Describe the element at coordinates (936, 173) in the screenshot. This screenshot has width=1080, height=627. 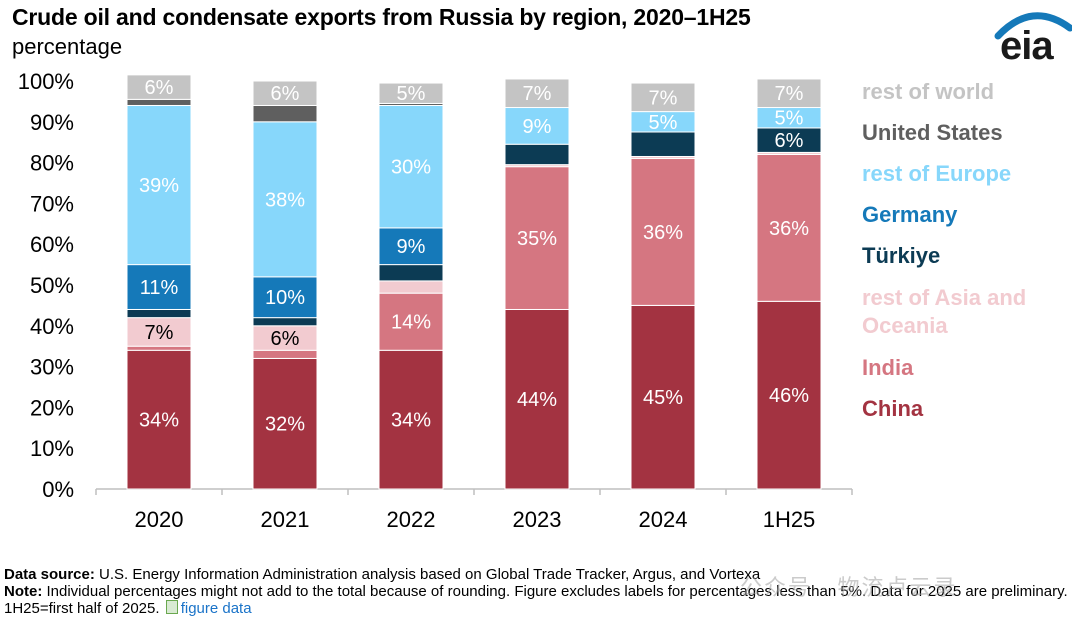
I see `legend-item: rest of Europe` at that location.